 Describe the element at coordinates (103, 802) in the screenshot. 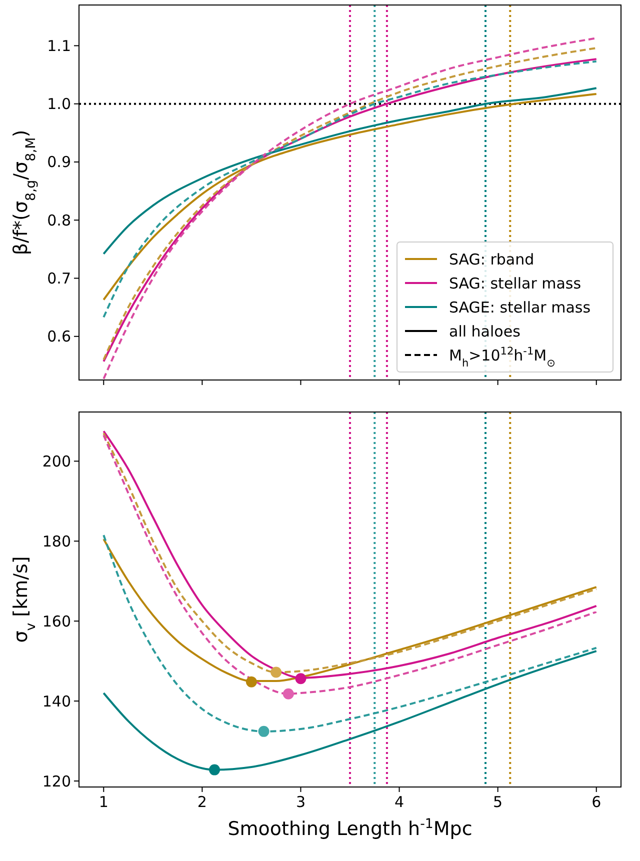

I see `x-tick-label: 1` at that location.